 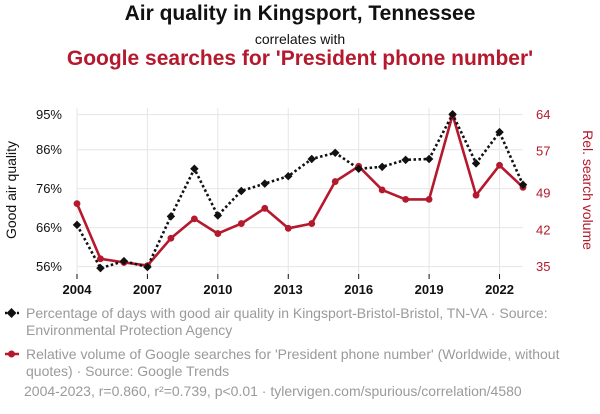 I want to click on x-axis-ticks: 2004 2007 2010 2013 2016 2019 2022, so click(x=288, y=285).